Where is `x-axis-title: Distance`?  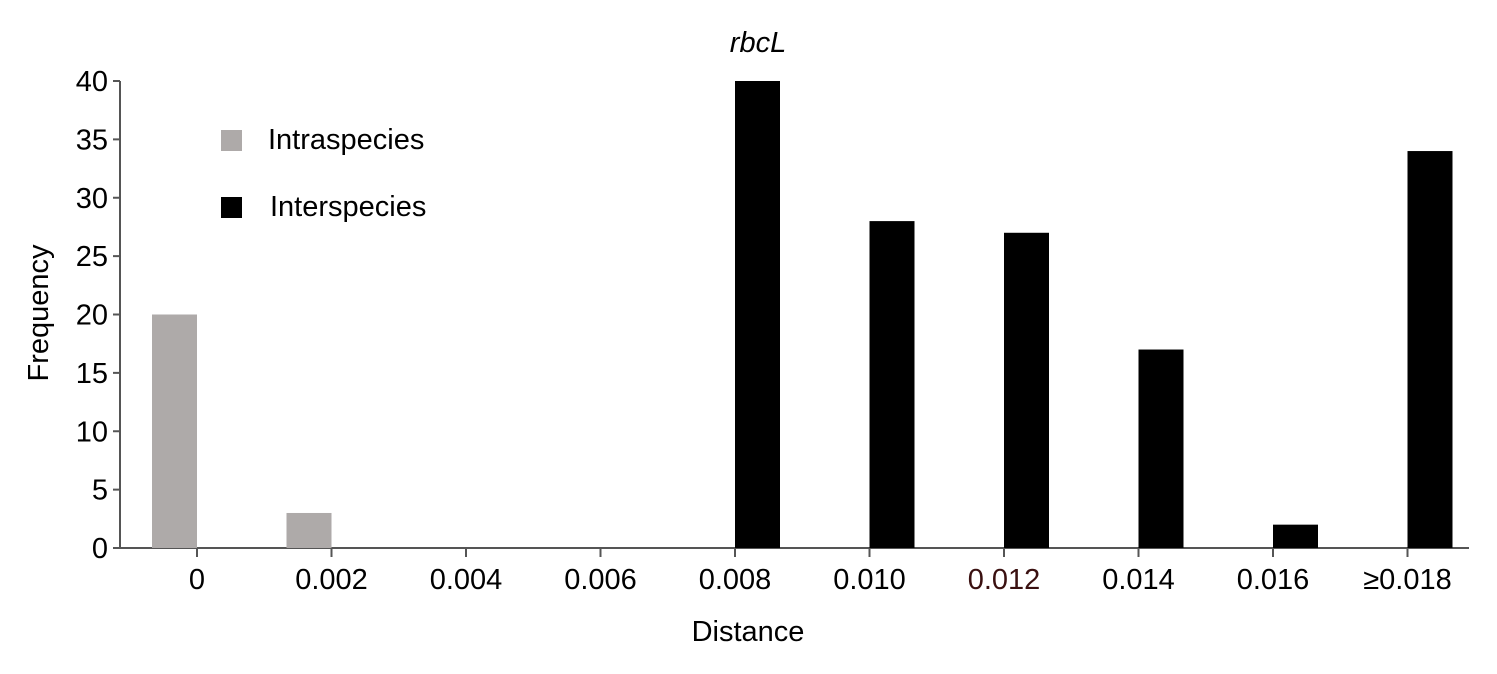 x-axis-title: Distance is located at coordinates (748, 632).